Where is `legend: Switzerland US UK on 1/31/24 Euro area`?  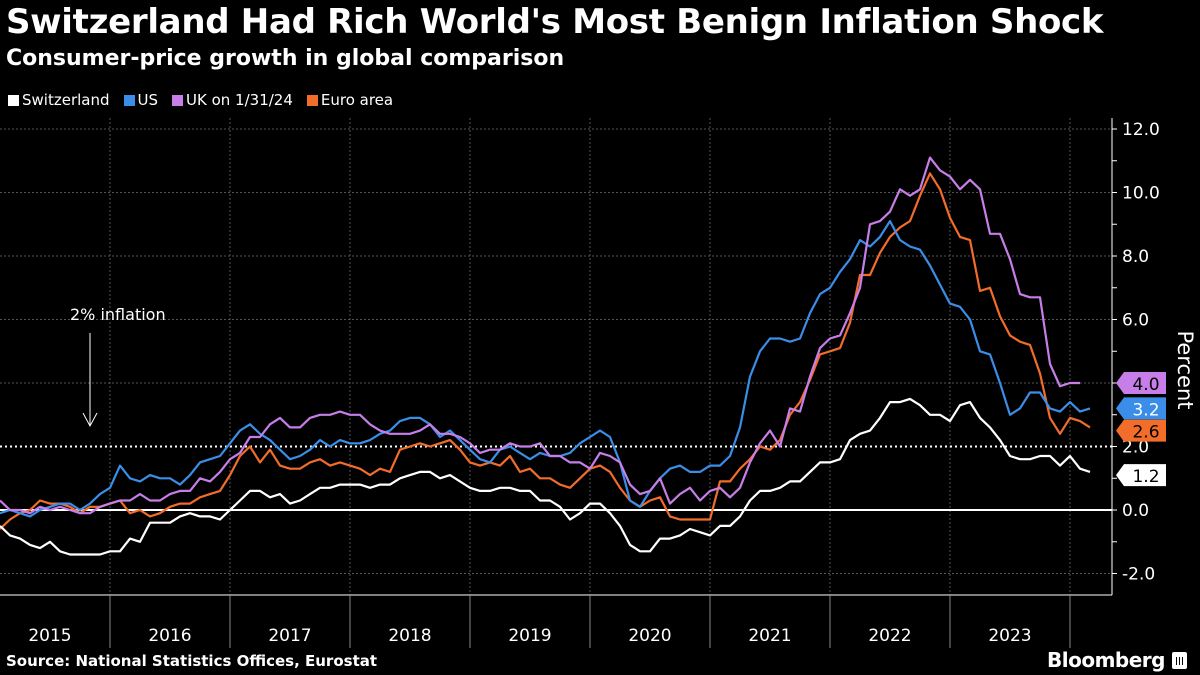
legend: Switzerland US UK on 1/31/24 Euro area is located at coordinates (200, 100).